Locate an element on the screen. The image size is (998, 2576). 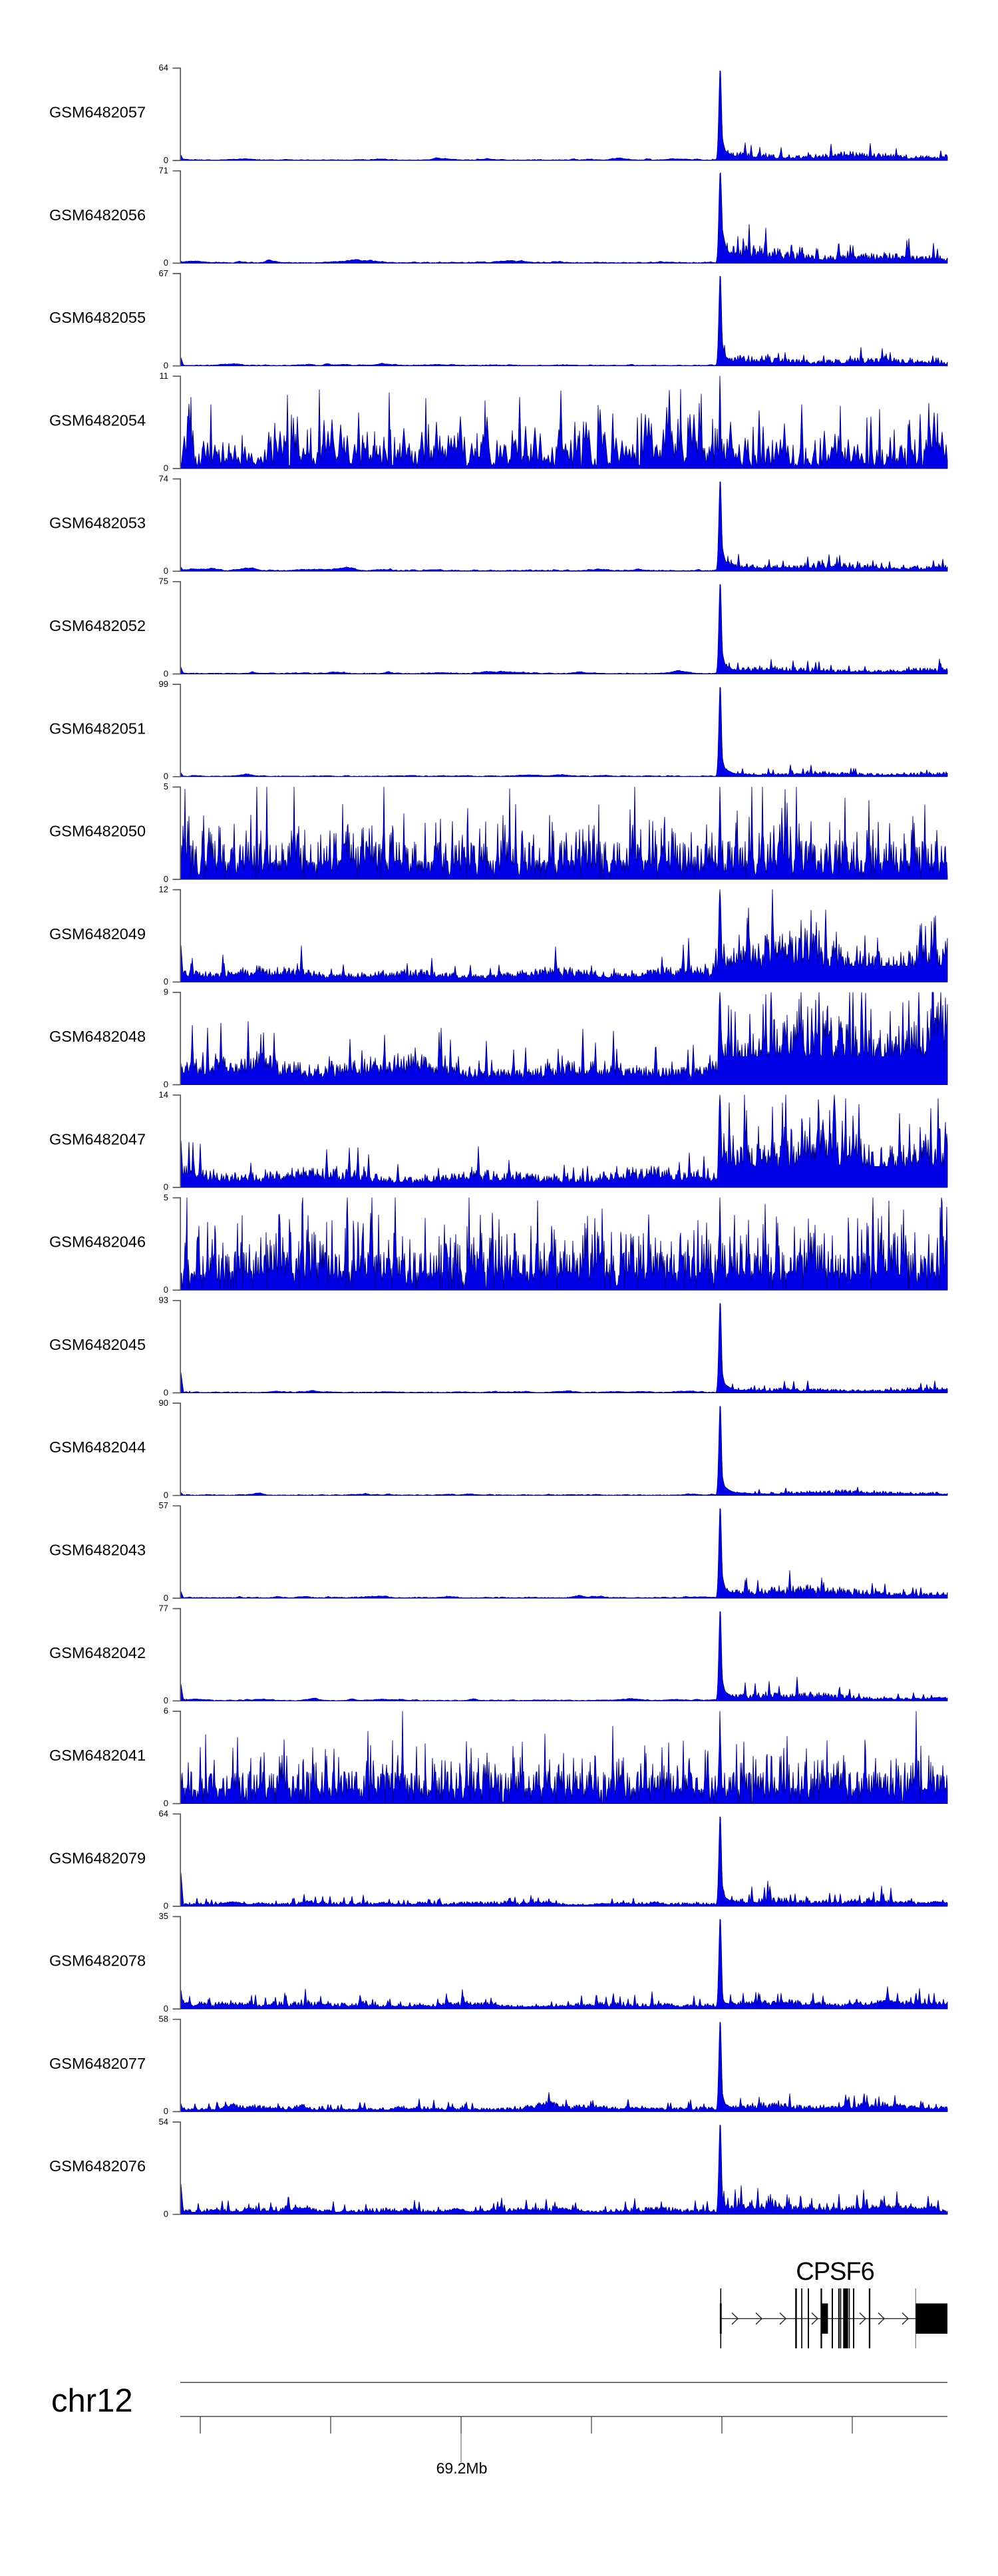
svg-text: GSM6482044 is located at coordinates (97, 1447).